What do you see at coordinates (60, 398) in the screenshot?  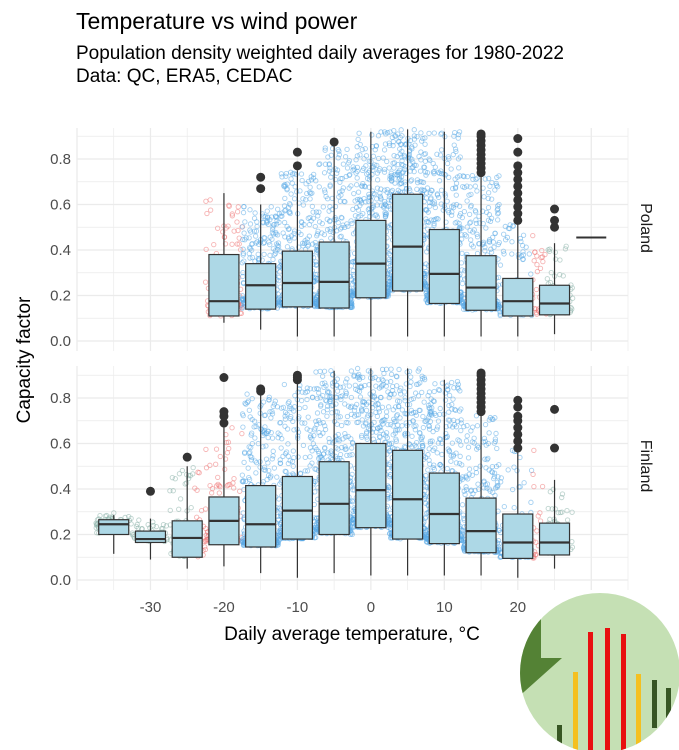 I see `y-tick-label: 0.8` at bounding box center [60, 398].